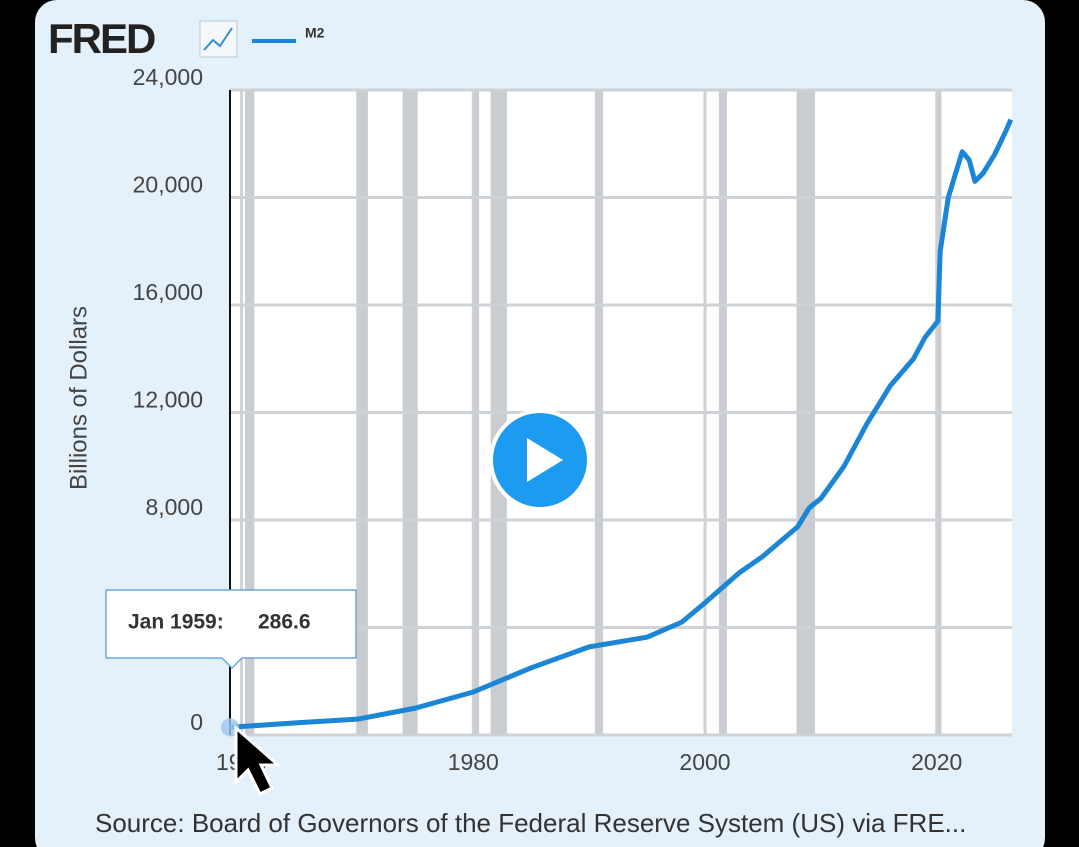  I want to click on x-tick-label: 2020, so click(936, 762).